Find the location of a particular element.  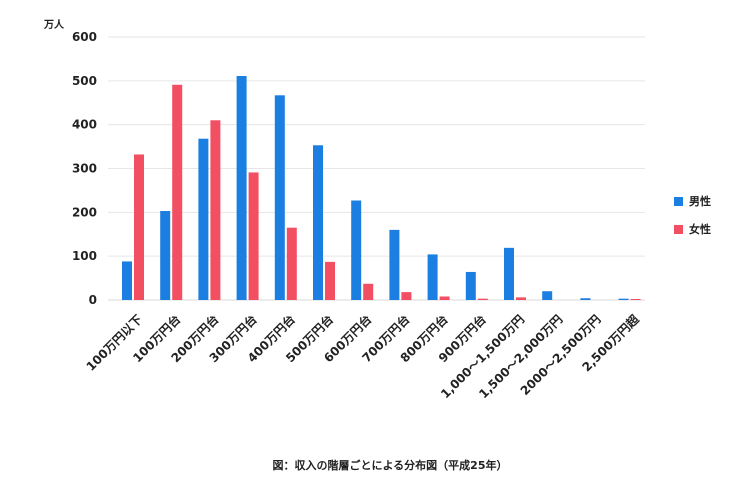

legend-label: 女性 is located at coordinates (700, 229).